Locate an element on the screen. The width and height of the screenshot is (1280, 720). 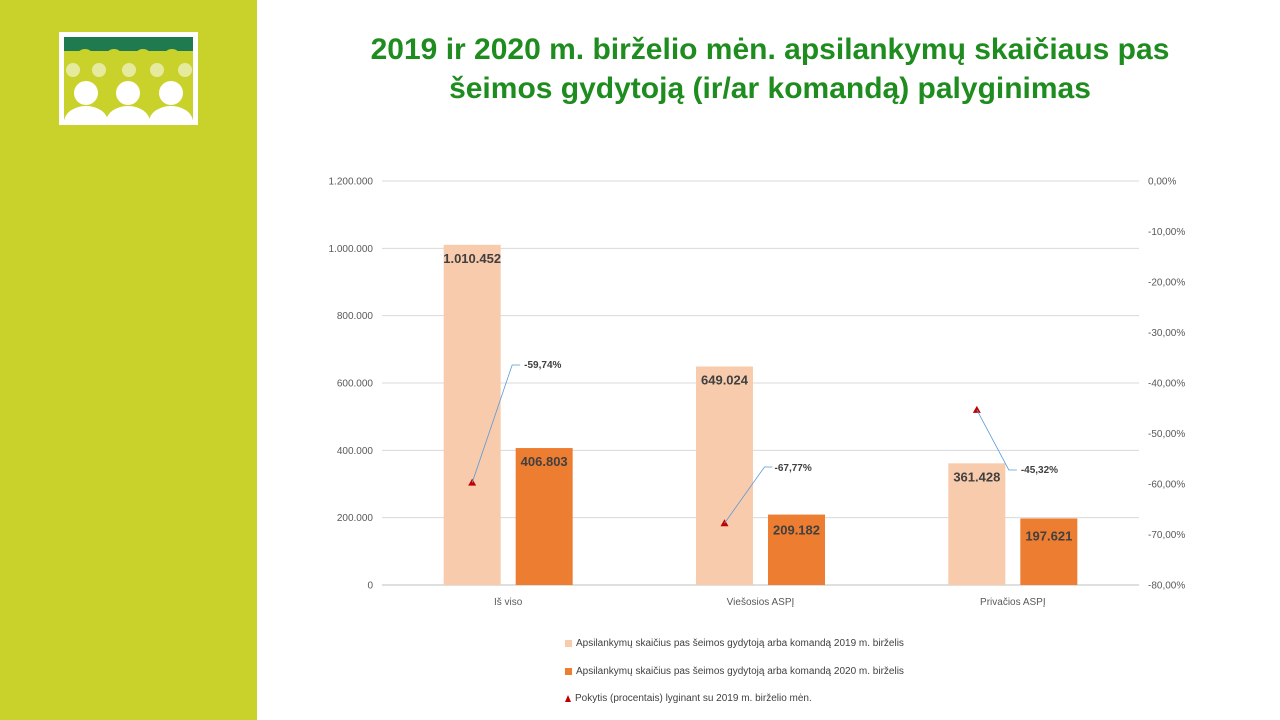
change-data-label: -45,32% is located at coordinates (1039, 470).